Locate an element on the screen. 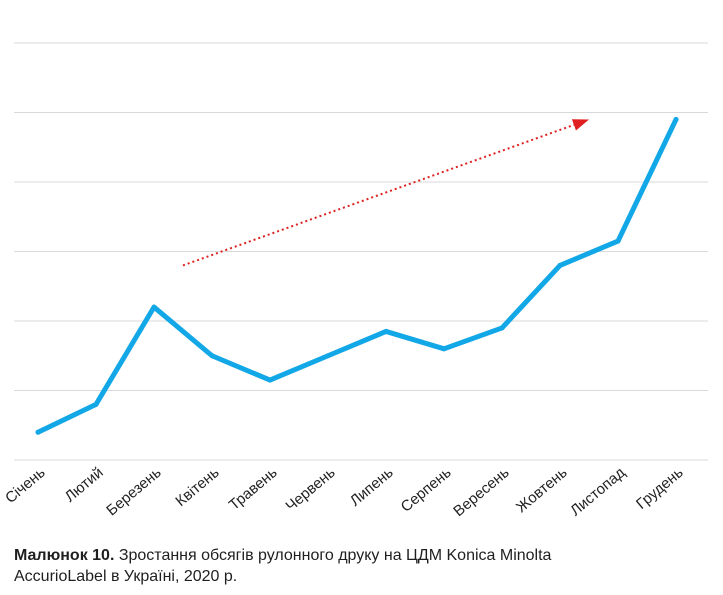 This screenshot has height=595, width=723. x-tick-label: Грудень is located at coordinates (660, 488).